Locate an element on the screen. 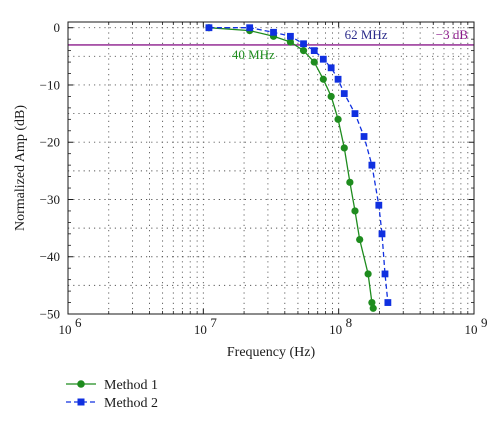 This screenshot has width=500, height=426. y-tick-label: −30 is located at coordinates (50, 199).